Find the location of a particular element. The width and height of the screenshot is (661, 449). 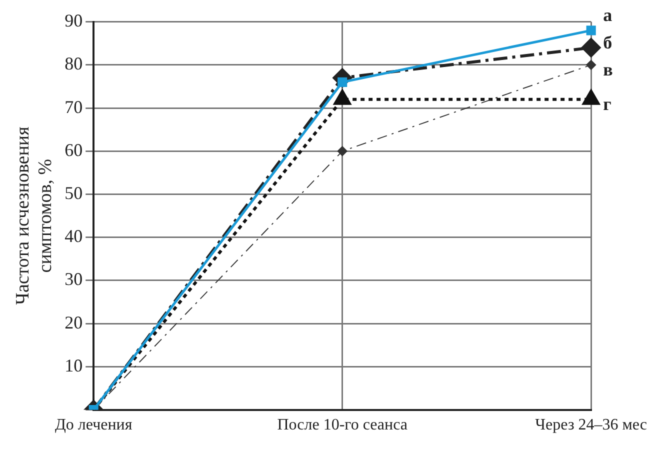

series-label: а is located at coordinates (607, 15).